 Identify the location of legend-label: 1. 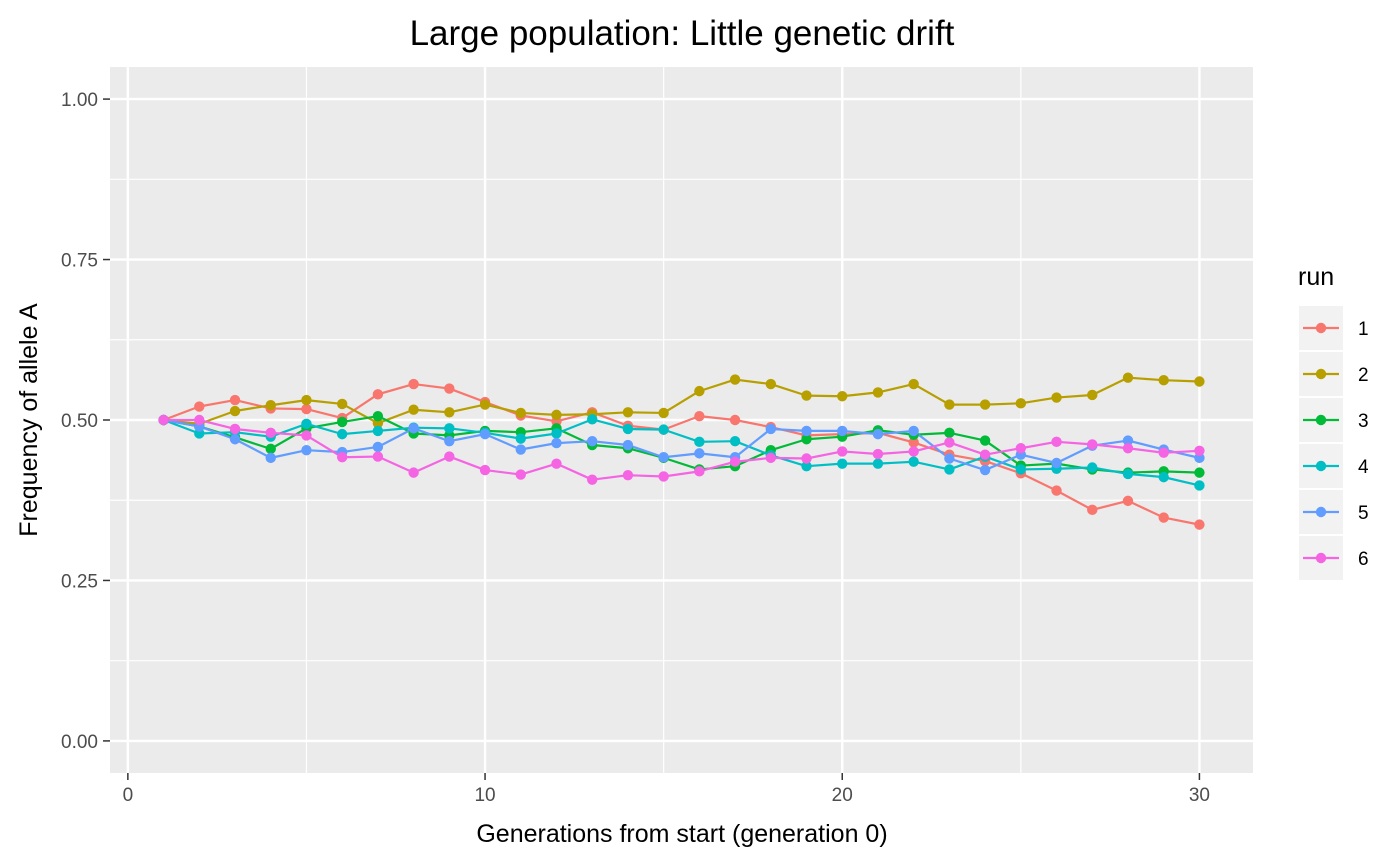
(1363, 329).